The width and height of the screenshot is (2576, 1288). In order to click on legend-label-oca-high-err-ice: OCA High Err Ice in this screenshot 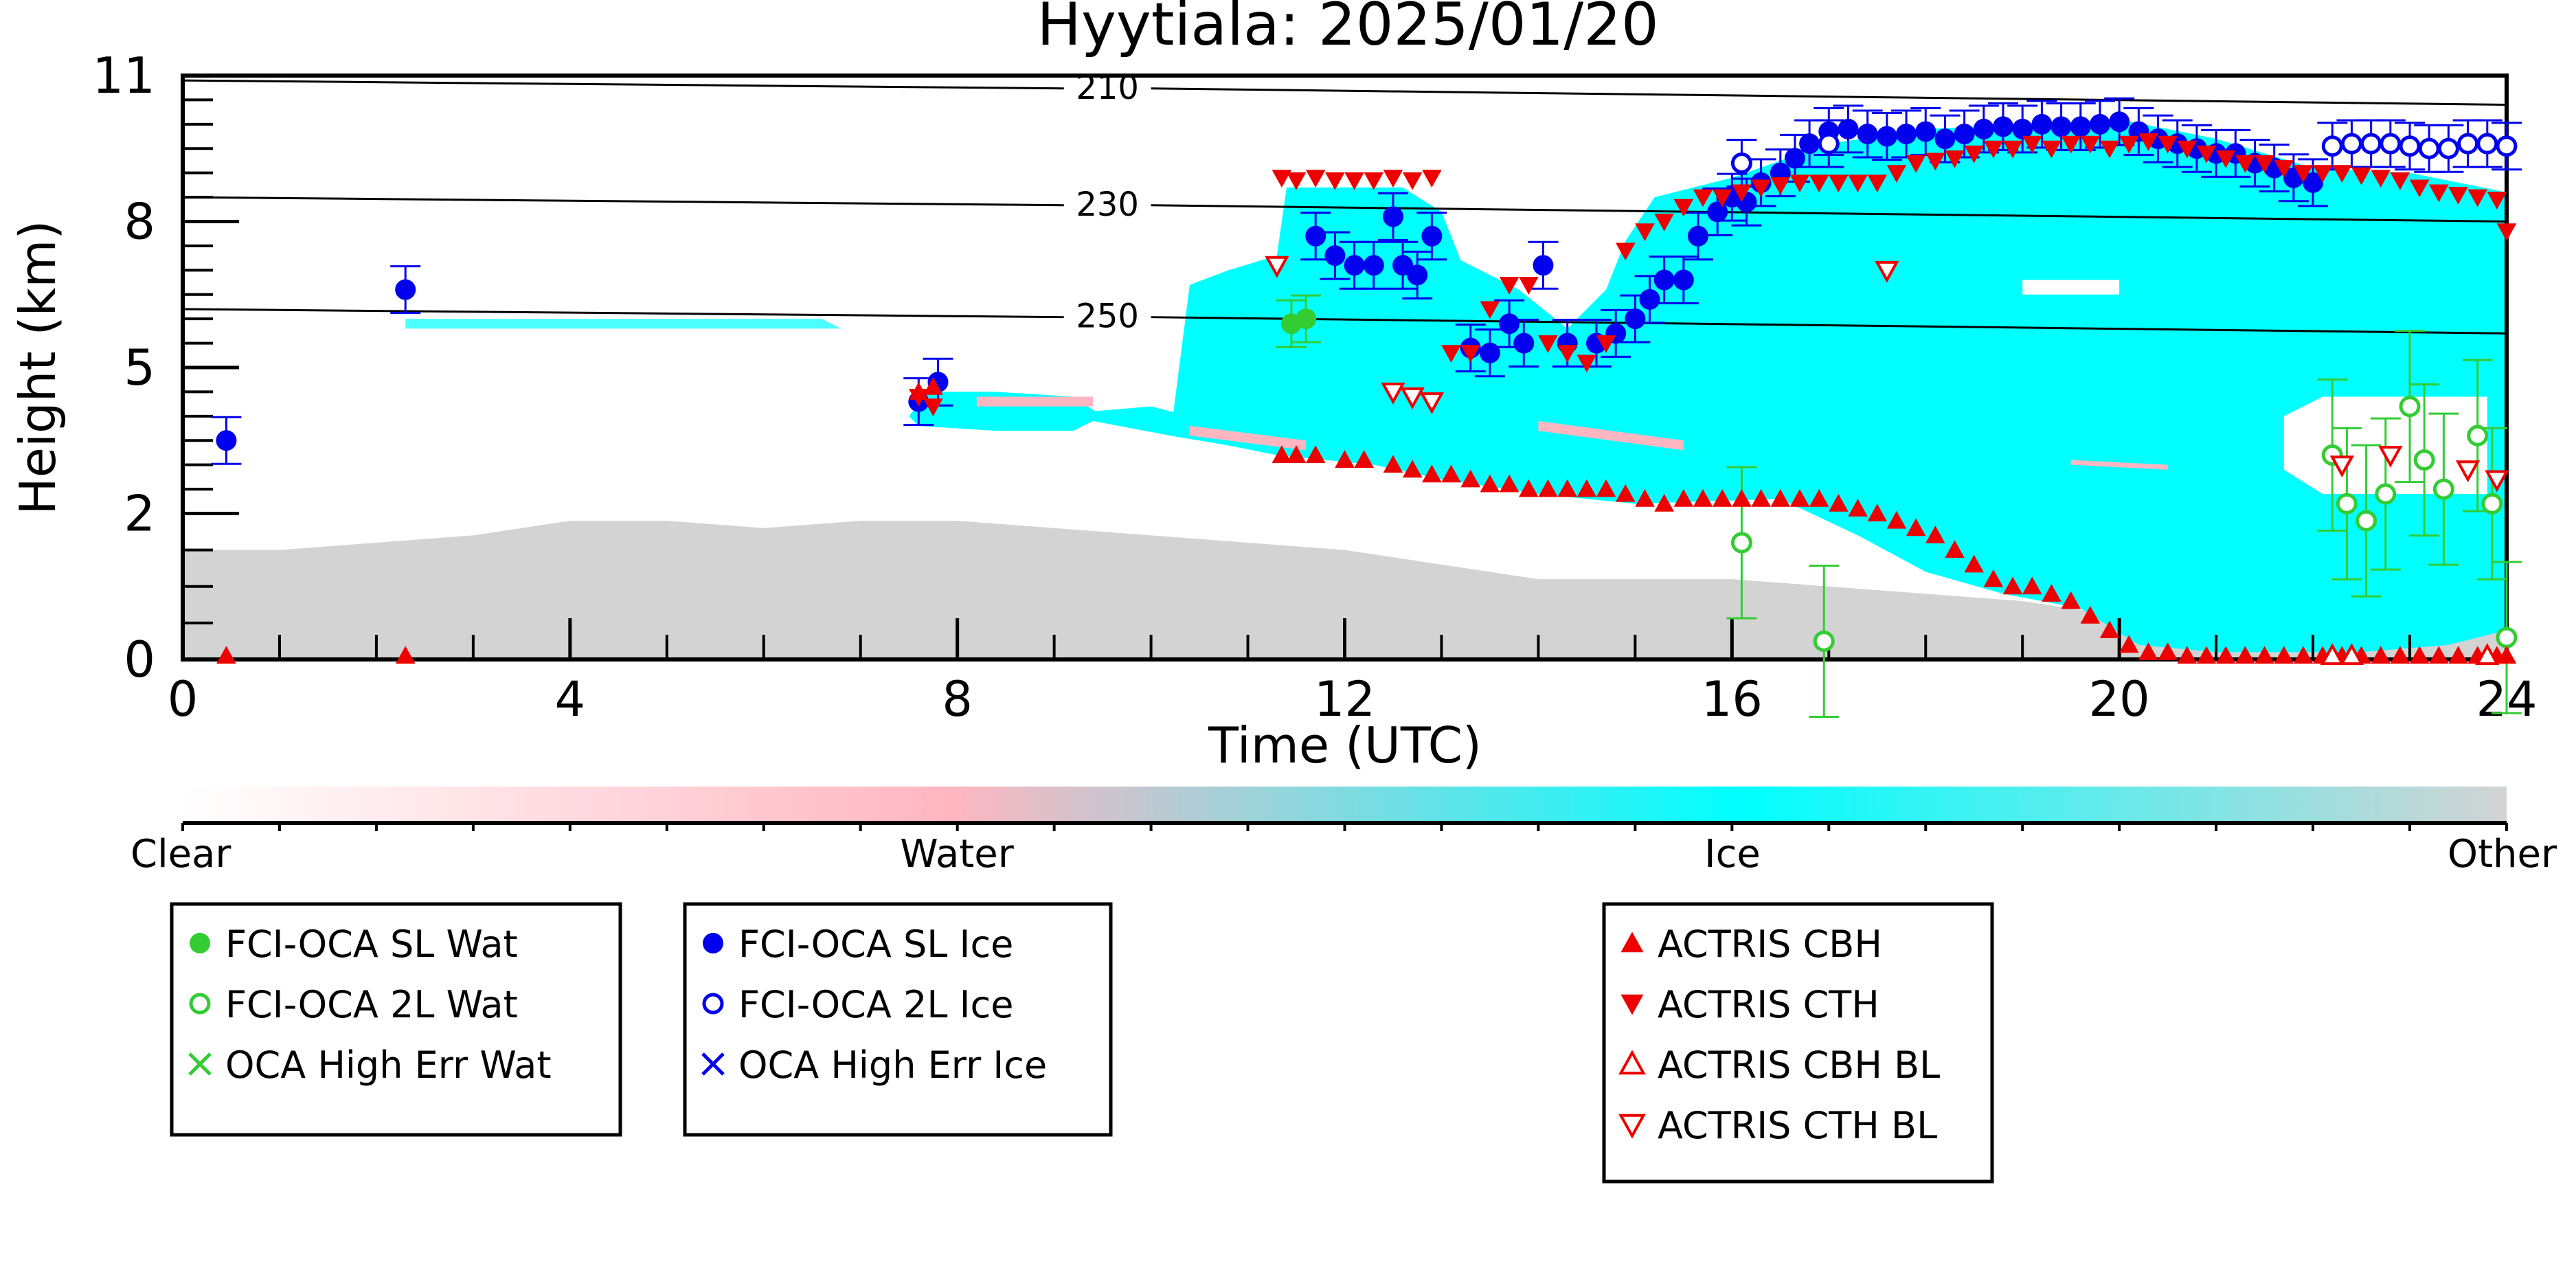, I will do `click(892, 1065)`.